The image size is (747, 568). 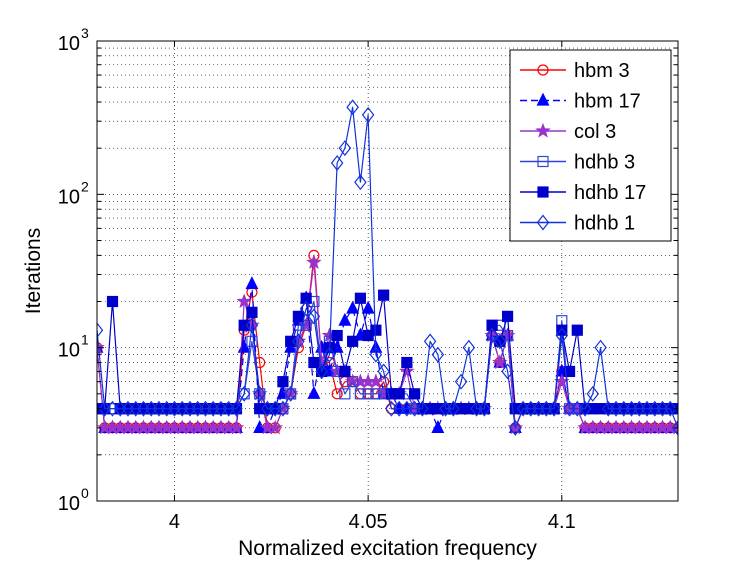 What do you see at coordinates (568, 132) in the screenshot?
I see `legend-item: col 3` at bounding box center [568, 132].